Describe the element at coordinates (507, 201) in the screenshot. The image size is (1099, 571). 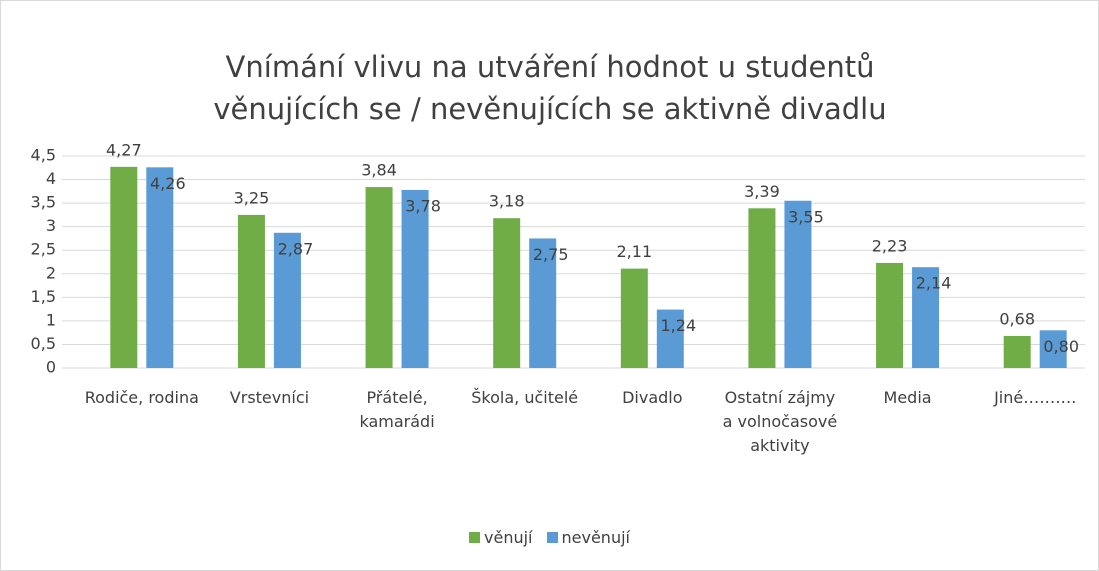
I see `data-label: 3,18` at that location.